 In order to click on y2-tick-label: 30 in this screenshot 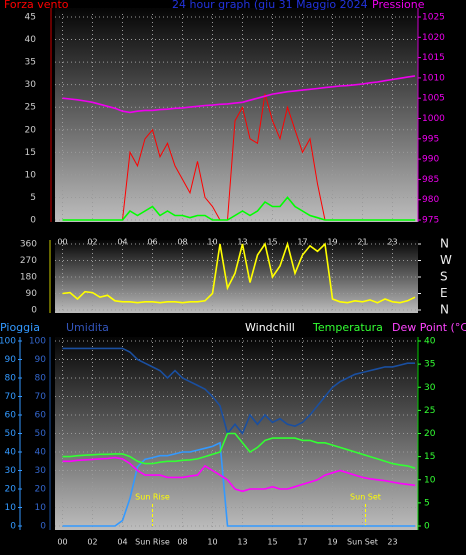, I will do `click(430, 388)`.